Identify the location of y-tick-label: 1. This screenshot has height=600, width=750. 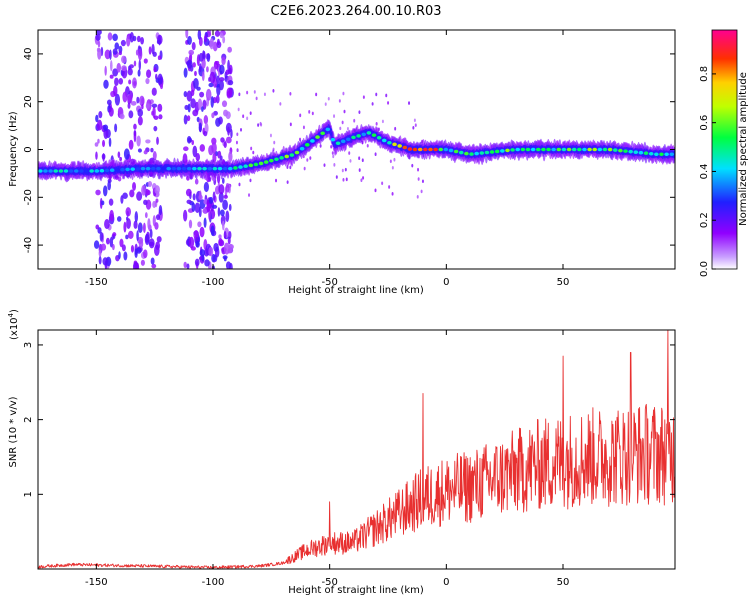
(28, 494).